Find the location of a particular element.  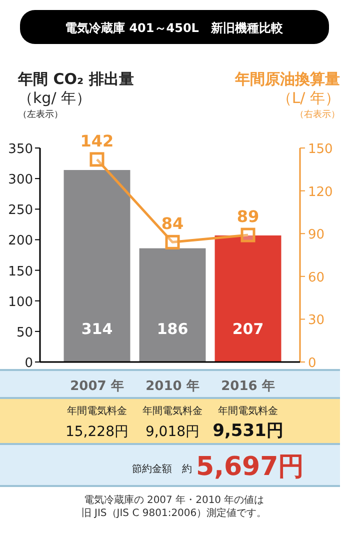

y2-tick-label: 150 is located at coordinates (320, 149).